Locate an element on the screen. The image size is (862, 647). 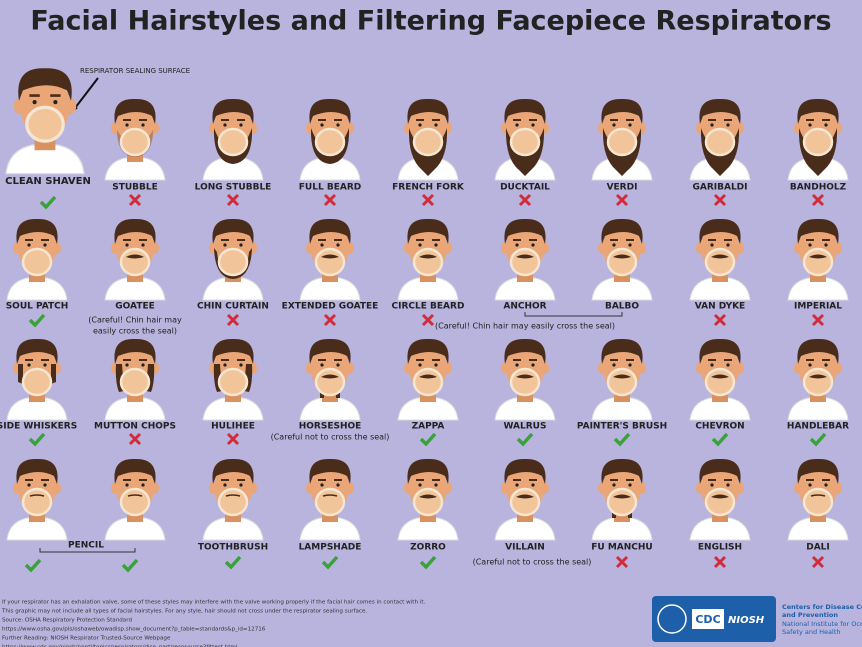
style-label: GARIBALDI is located at coordinates (719, 188).